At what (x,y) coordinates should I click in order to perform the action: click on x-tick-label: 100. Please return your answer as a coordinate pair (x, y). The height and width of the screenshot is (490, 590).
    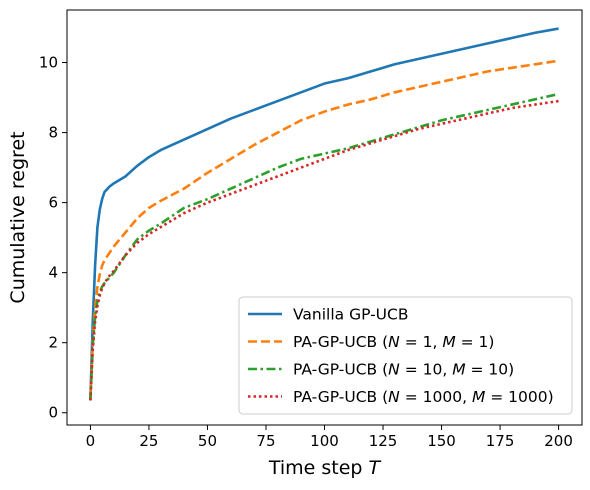
    Looking at the image, I should click on (324, 441).